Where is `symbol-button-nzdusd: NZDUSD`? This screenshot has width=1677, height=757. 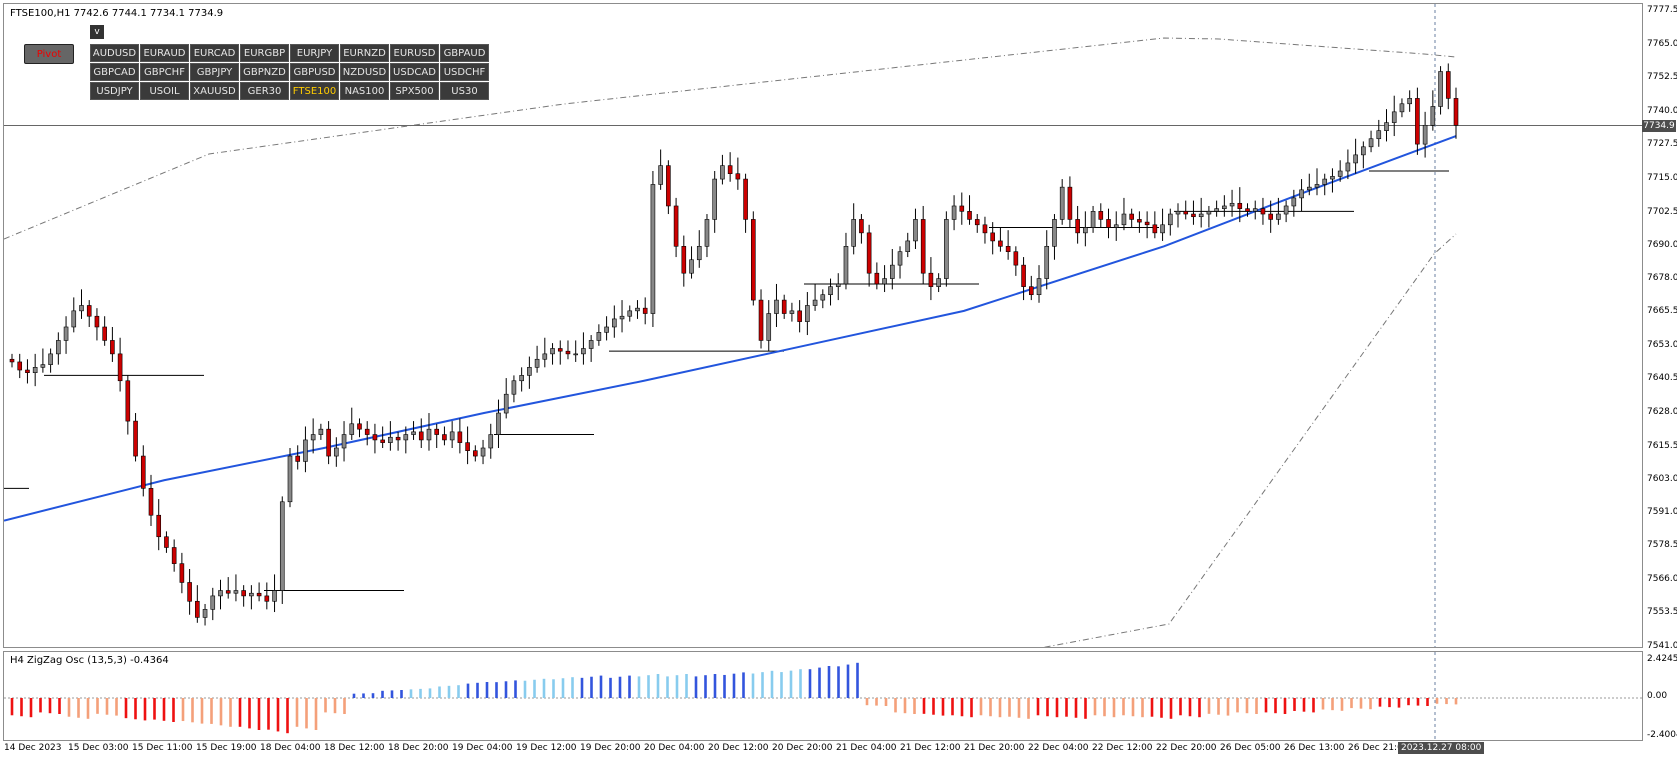 symbol-button-nzdusd: NZDUSD is located at coordinates (364, 72).